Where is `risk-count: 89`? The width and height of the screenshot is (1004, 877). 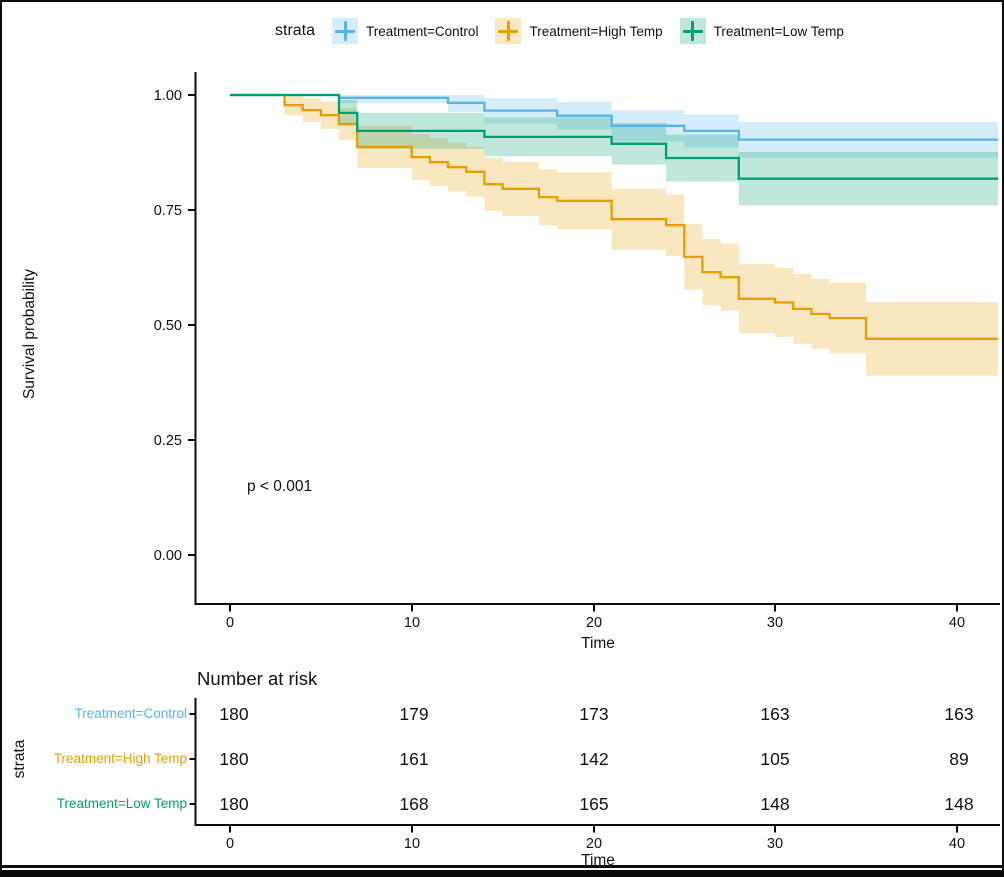
risk-count: 89 is located at coordinates (958, 759).